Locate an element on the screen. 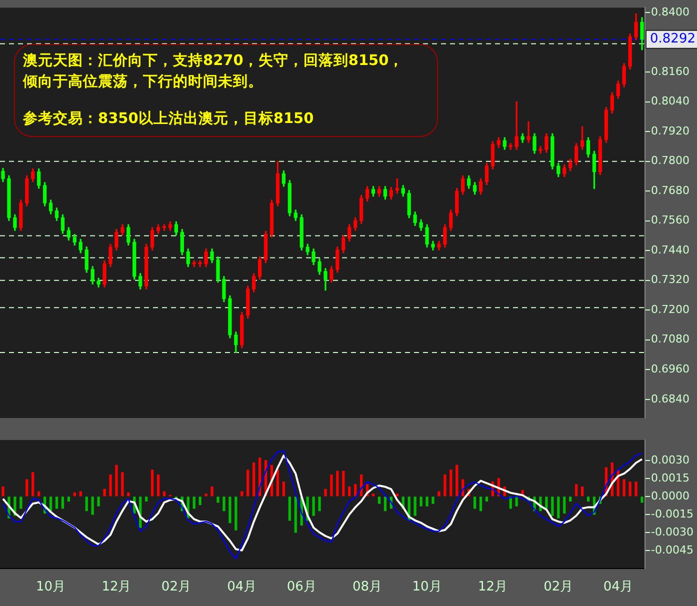 The width and height of the screenshot is (697, 606). y-tick-label: 0.7320 is located at coordinates (670, 279).